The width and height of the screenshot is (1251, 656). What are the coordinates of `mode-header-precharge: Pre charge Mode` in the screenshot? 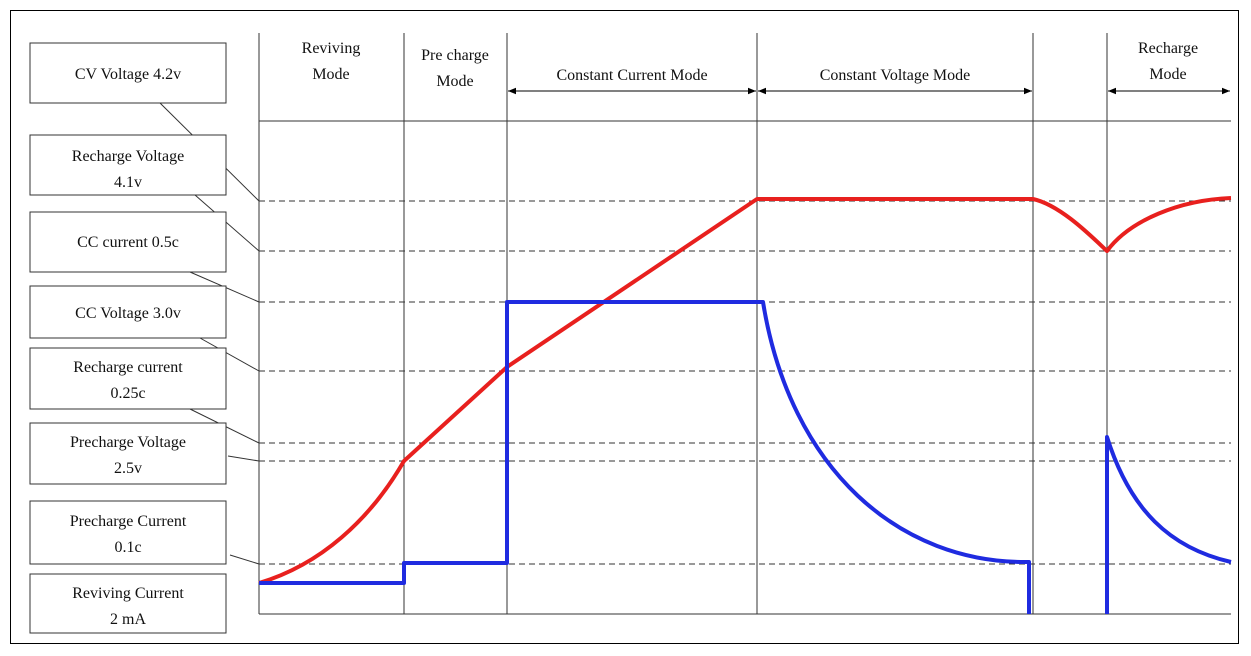 It's located at (455, 68).